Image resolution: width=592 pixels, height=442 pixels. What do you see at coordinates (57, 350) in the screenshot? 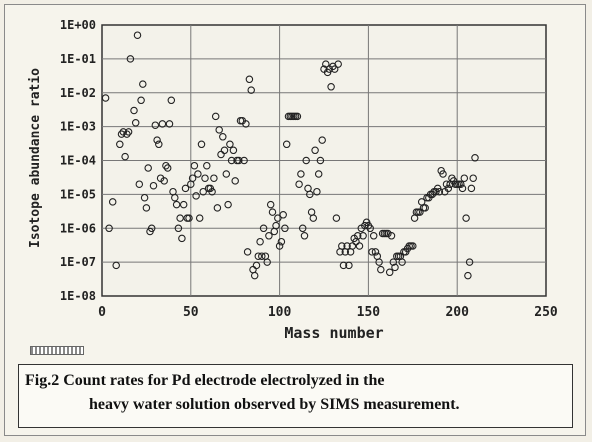
I see `scale-bar-stamp` at bounding box center [57, 350].